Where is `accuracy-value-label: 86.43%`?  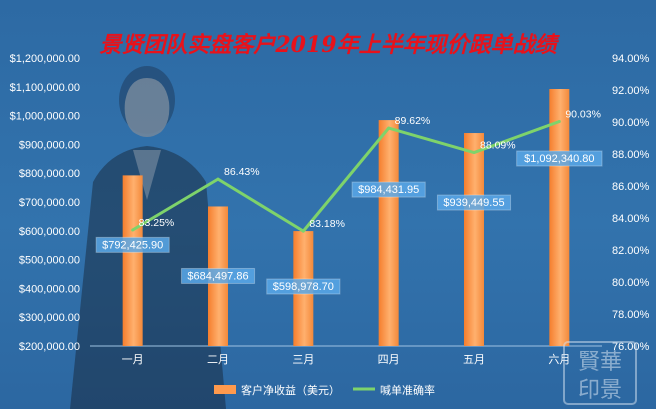
accuracy-value-label: 86.43% is located at coordinates (242, 172).